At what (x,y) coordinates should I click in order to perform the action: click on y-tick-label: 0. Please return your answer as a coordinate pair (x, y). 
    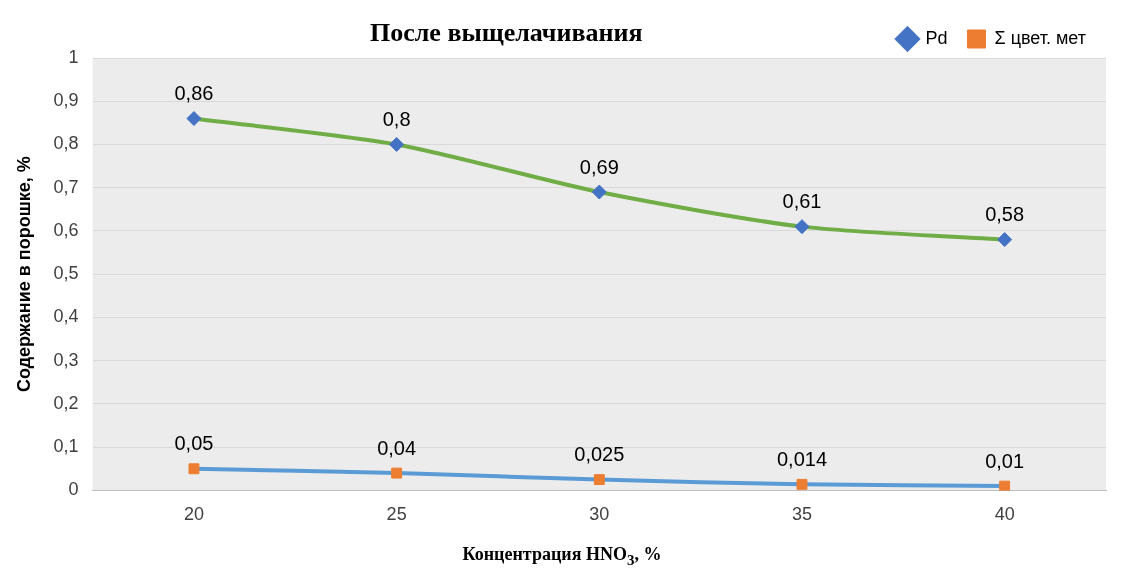
    Looking at the image, I should click on (73, 489).